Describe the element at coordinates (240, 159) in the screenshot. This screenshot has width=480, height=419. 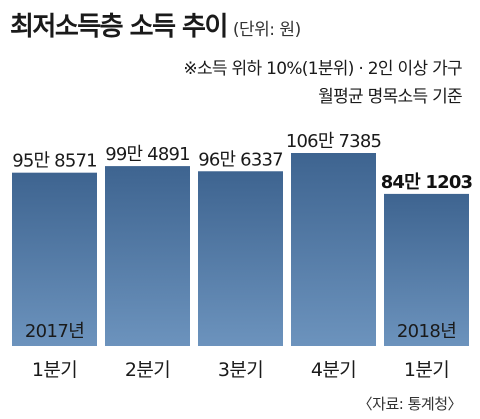
I see `value-label-3: 96만 6337` at that location.